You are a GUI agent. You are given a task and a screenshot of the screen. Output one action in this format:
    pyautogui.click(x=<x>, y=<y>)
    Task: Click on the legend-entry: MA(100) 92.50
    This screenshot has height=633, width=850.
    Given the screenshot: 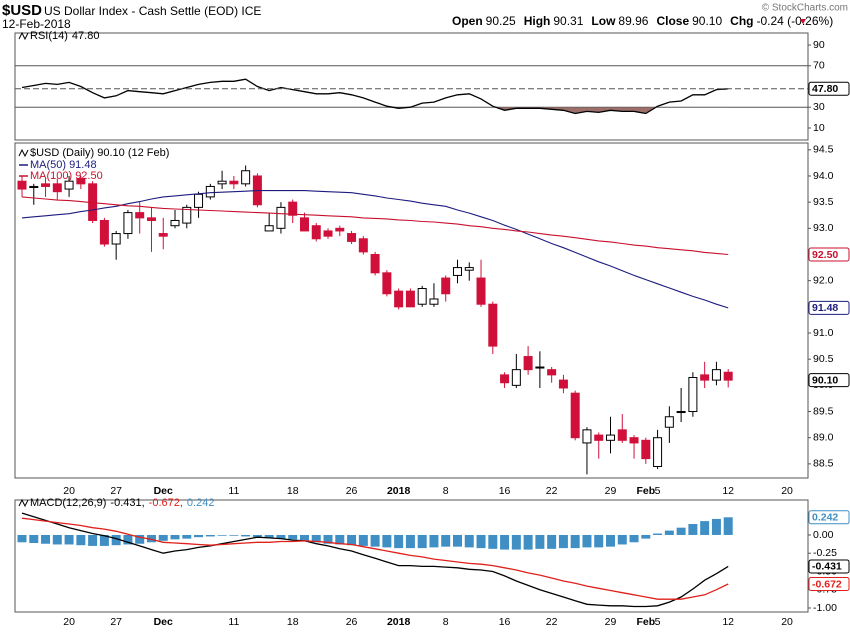 What is the action you would take?
    pyautogui.click(x=66, y=176)
    